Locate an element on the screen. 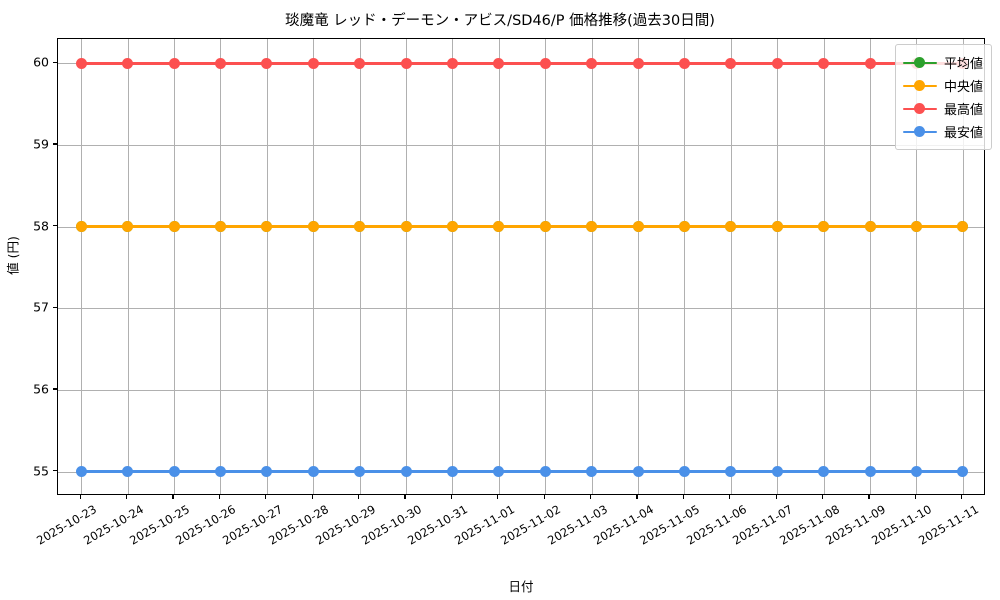  legend-item-2: 中央値 is located at coordinates (942, 85).